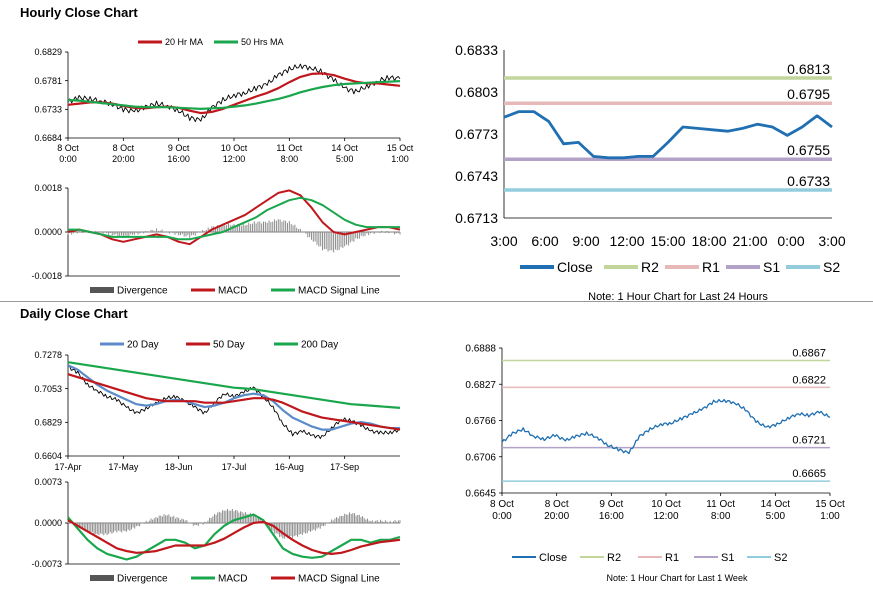 Image resolution: width=873 pixels, height=601 pixels. I want to click on hourly-ma50-line, so click(234, 95).